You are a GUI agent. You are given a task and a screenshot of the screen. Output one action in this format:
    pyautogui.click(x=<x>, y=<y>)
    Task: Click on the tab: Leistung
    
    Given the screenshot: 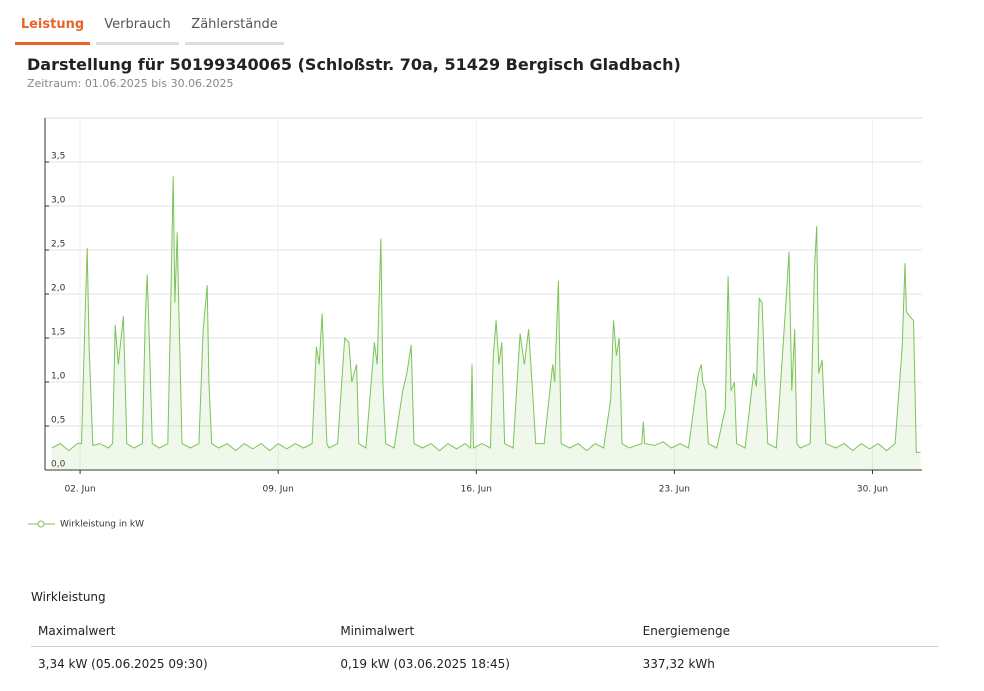 What is the action you would take?
    pyautogui.click(x=52, y=22)
    